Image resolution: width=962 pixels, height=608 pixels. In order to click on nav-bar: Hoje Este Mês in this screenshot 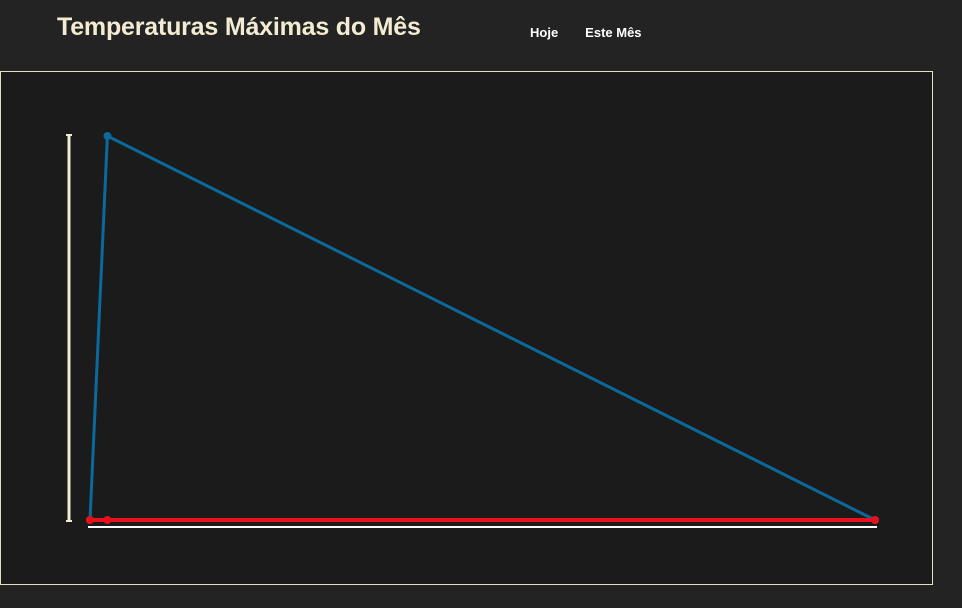, I will do `click(599, 32)`.